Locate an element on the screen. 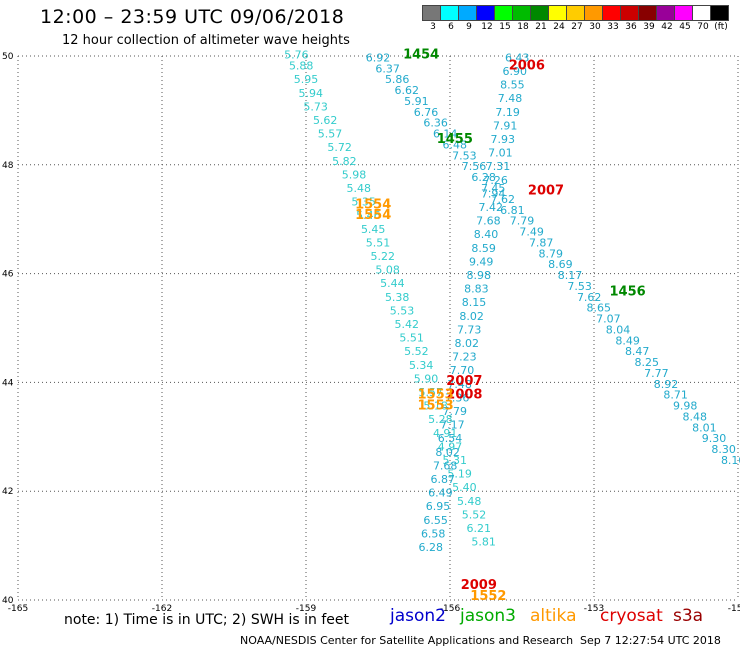 The image size is (740, 650). pass-time-label: 2009 is located at coordinates (479, 585).